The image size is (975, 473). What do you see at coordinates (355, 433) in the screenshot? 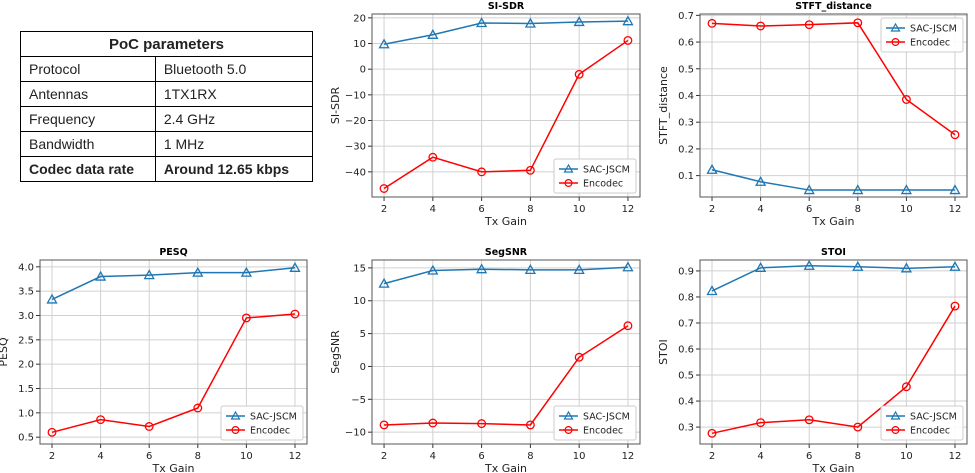
I see `y-tick-label: −10` at bounding box center [355, 433].